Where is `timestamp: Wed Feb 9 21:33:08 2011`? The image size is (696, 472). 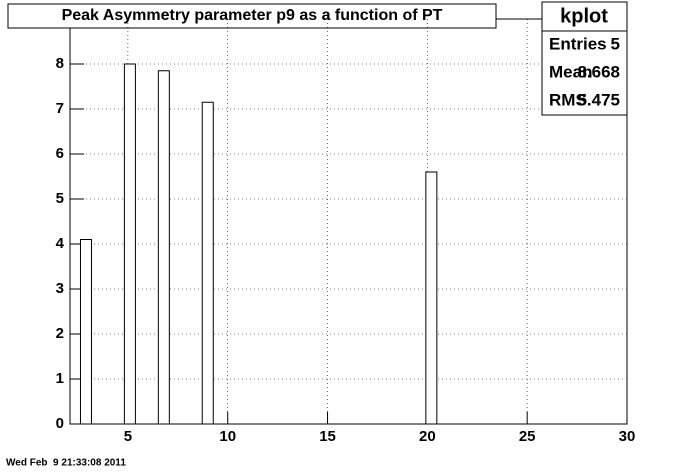 timestamp: Wed Feb 9 21:33:08 2011 is located at coordinates (66, 463).